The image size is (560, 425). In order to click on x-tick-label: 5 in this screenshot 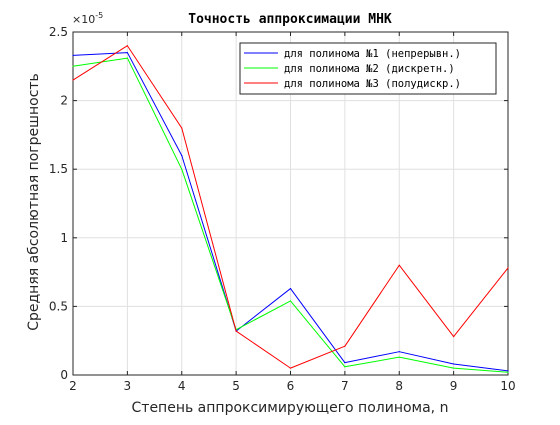, I will do `click(236, 386)`.